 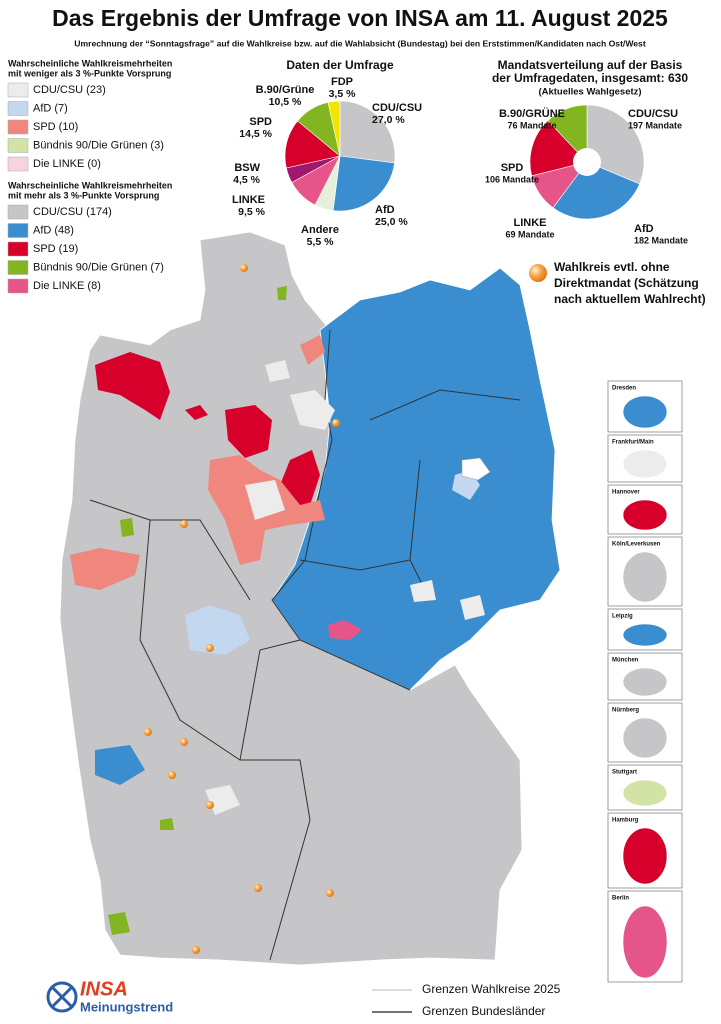 What do you see at coordinates (589, 92) in the screenshot?
I see `chart-title: (Aktuelles Wahlgesetz)` at bounding box center [589, 92].